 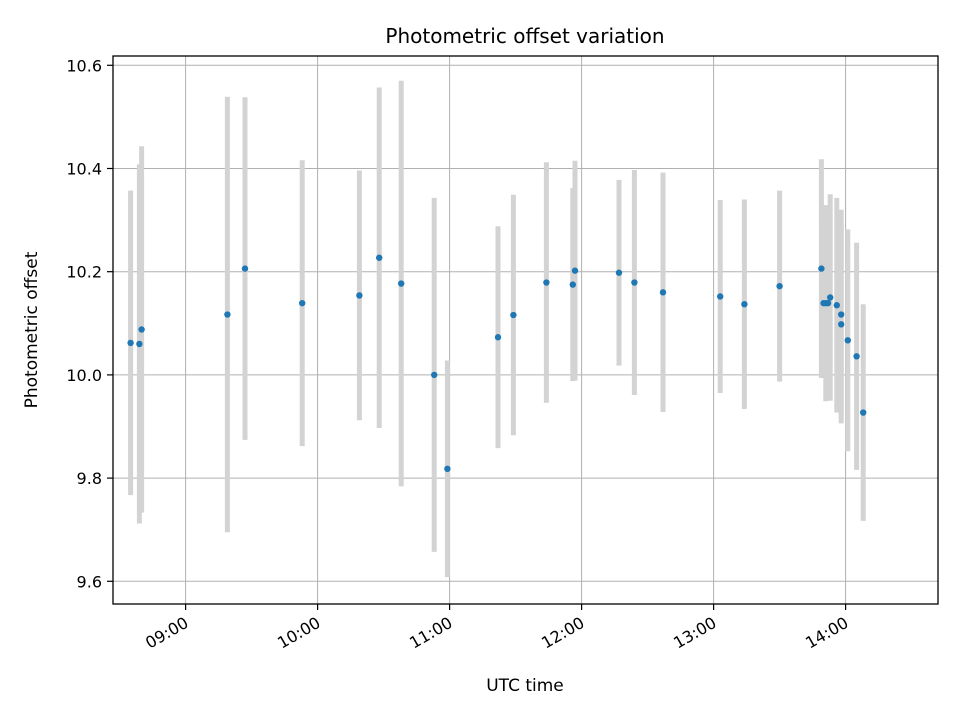 I want to click on y-tick-label: 10.2, so click(x=84, y=272).